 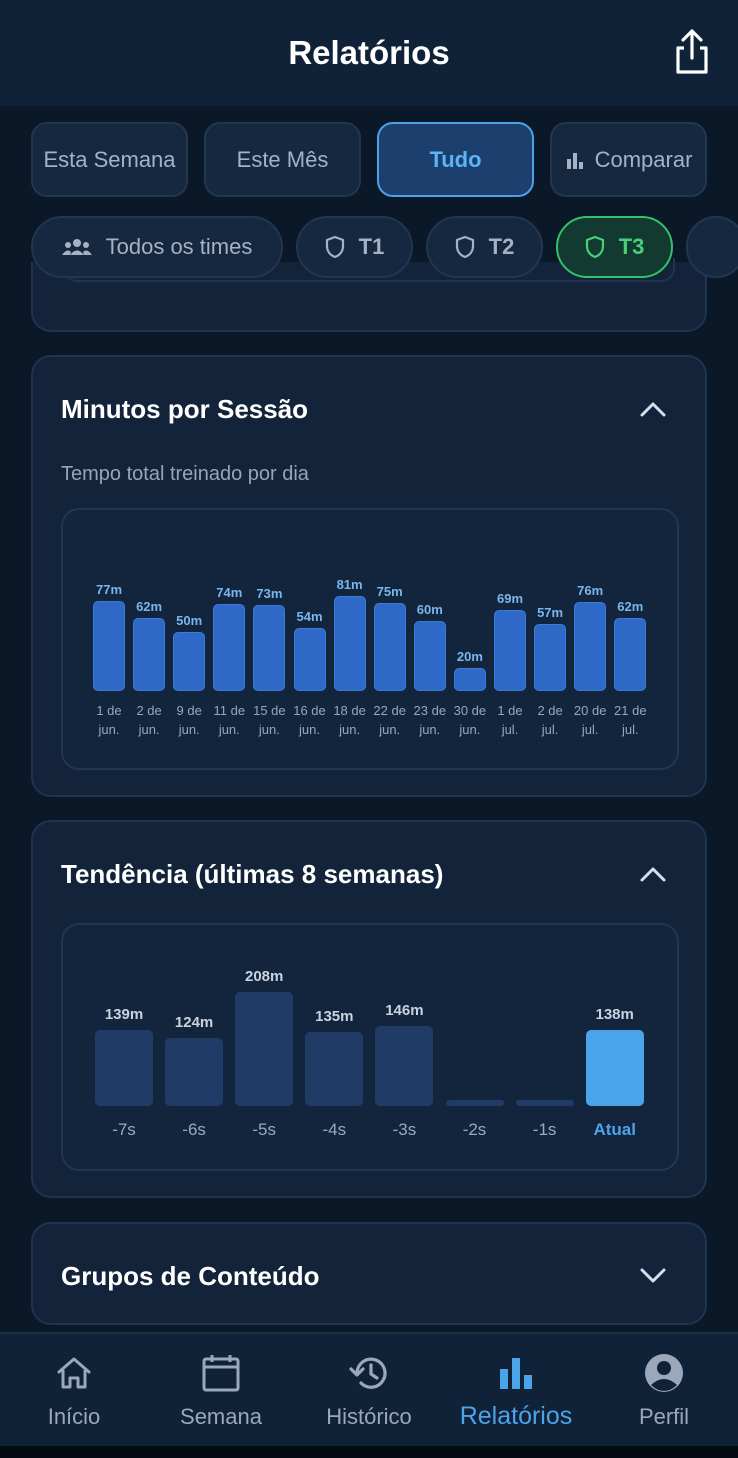 What do you see at coordinates (221, 1416) in the screenshot?
I see `nav-label: Semana` at bounding box center [221, 1416].